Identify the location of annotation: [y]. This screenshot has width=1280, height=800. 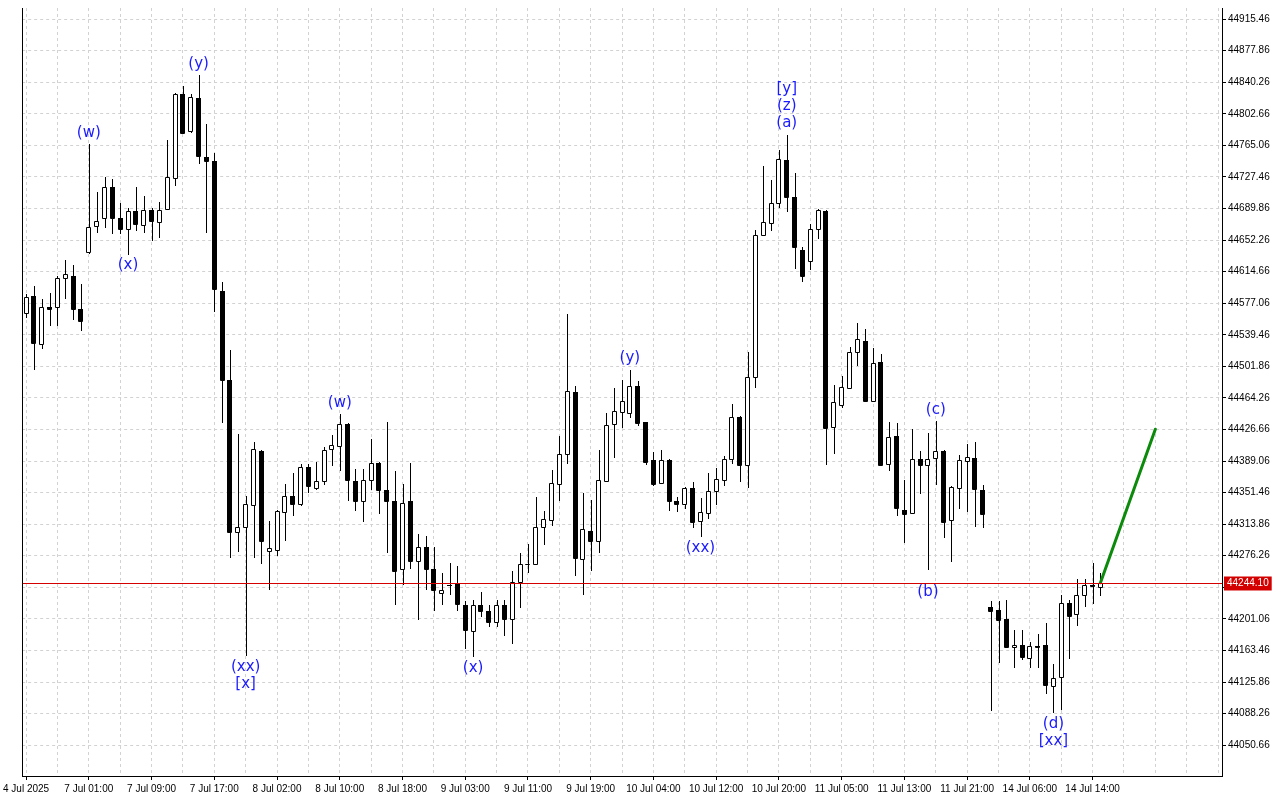
(787, 88).